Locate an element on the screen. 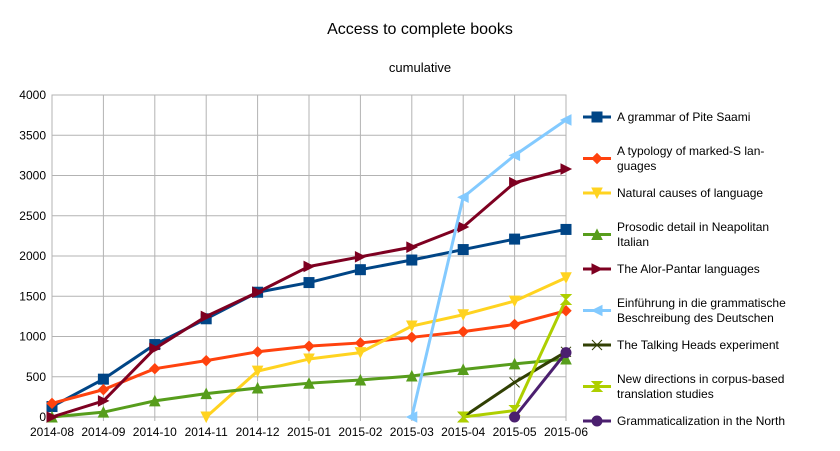 The height and width of the screenshot is (451, 840). x-tick-label: 2014-09 is located at coordinates (103, 432).